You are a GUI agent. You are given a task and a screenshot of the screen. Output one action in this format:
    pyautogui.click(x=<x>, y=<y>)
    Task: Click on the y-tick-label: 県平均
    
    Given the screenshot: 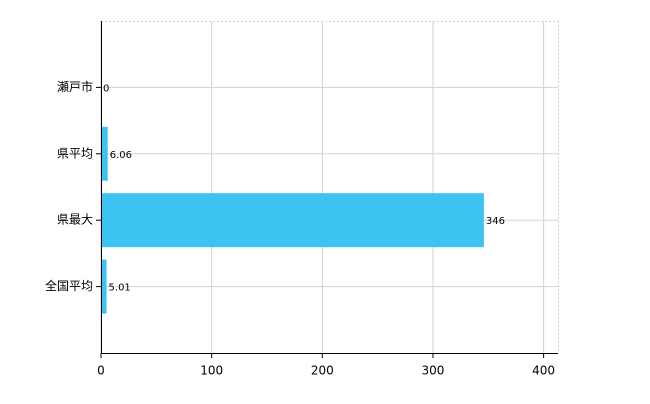 What is the action you would take?
    pyautogui.click(x=75, y=153)
    